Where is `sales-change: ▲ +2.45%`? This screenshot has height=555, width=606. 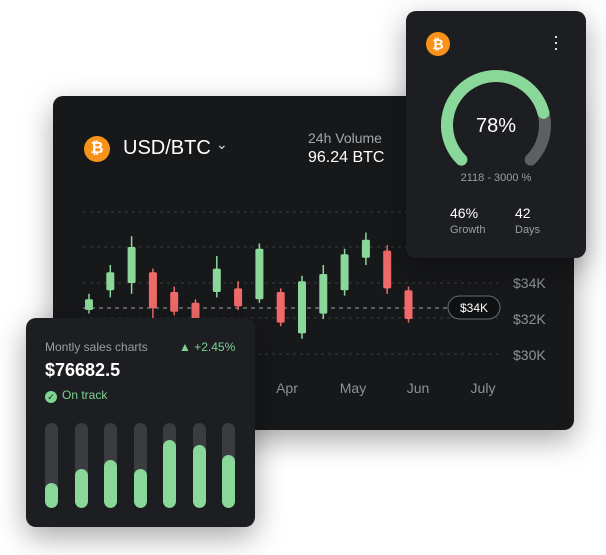
sales-change: ▲ +2.45% is located at coordinates (207, 347).